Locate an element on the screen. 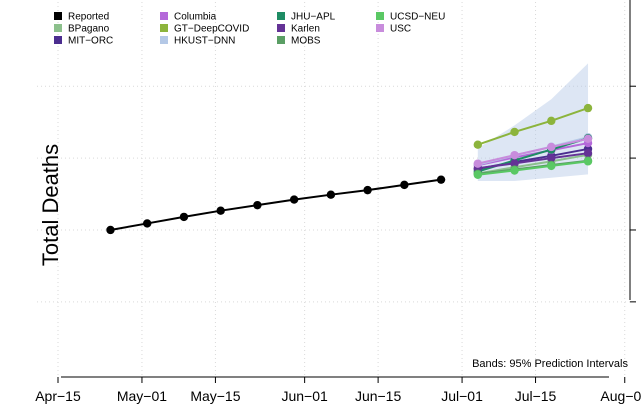 The width and height of the screenshot is (641, 412). legend-item-usc: USC is located at coordinates (393, 29).